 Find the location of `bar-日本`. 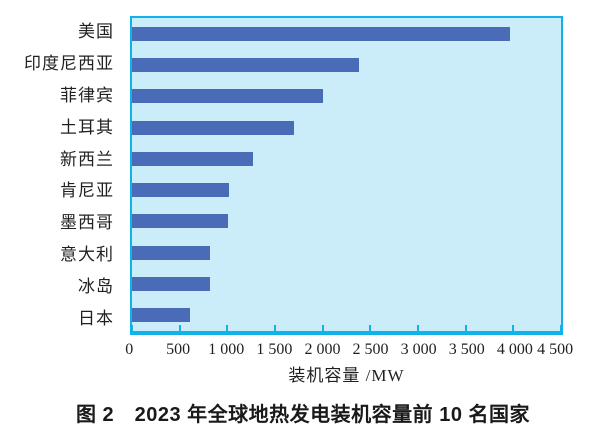

bar-日本 is located at coordinates (161, 315).